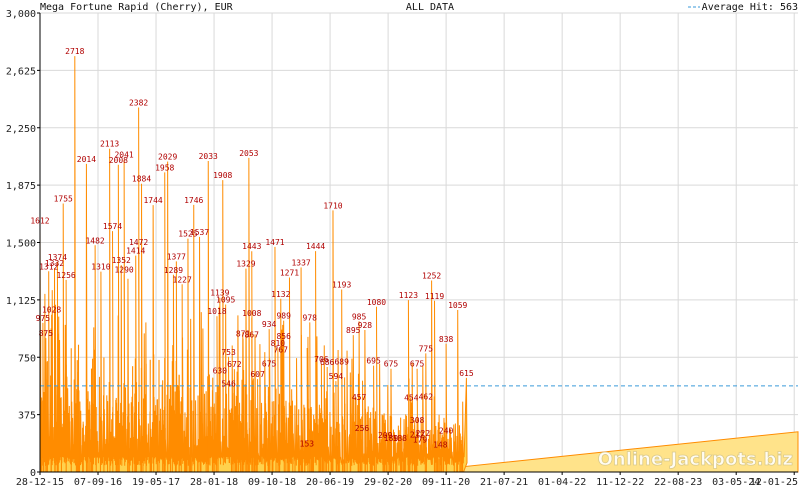 This screenshot has width=800, height=490. What do you see at coordinates (33, 473) in the screenshot?
I see `y-tick-label-0: 0` at bounding box center [33, 473].